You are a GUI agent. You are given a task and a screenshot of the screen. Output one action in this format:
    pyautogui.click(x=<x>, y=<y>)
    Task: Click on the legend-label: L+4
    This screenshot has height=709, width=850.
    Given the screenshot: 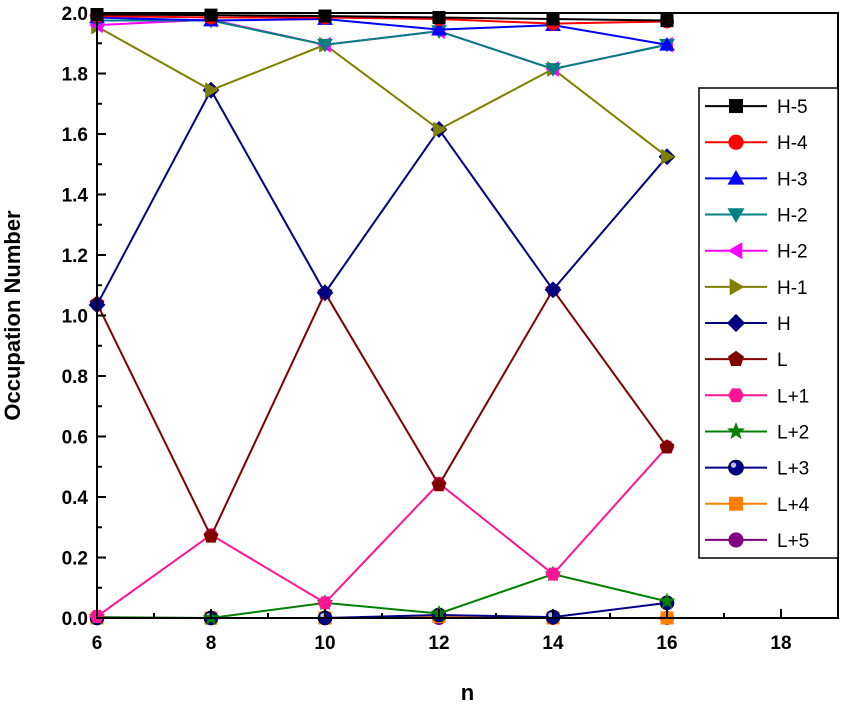 What is the action you would take?
    pyautogui.click(x=793, y=505)
    